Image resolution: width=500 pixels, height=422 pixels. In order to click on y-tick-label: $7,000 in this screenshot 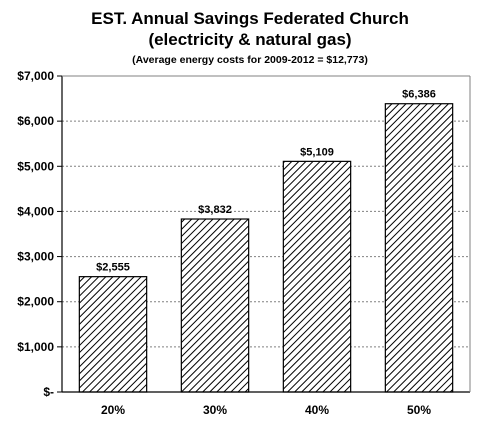, I will do `click(35, 76)`.